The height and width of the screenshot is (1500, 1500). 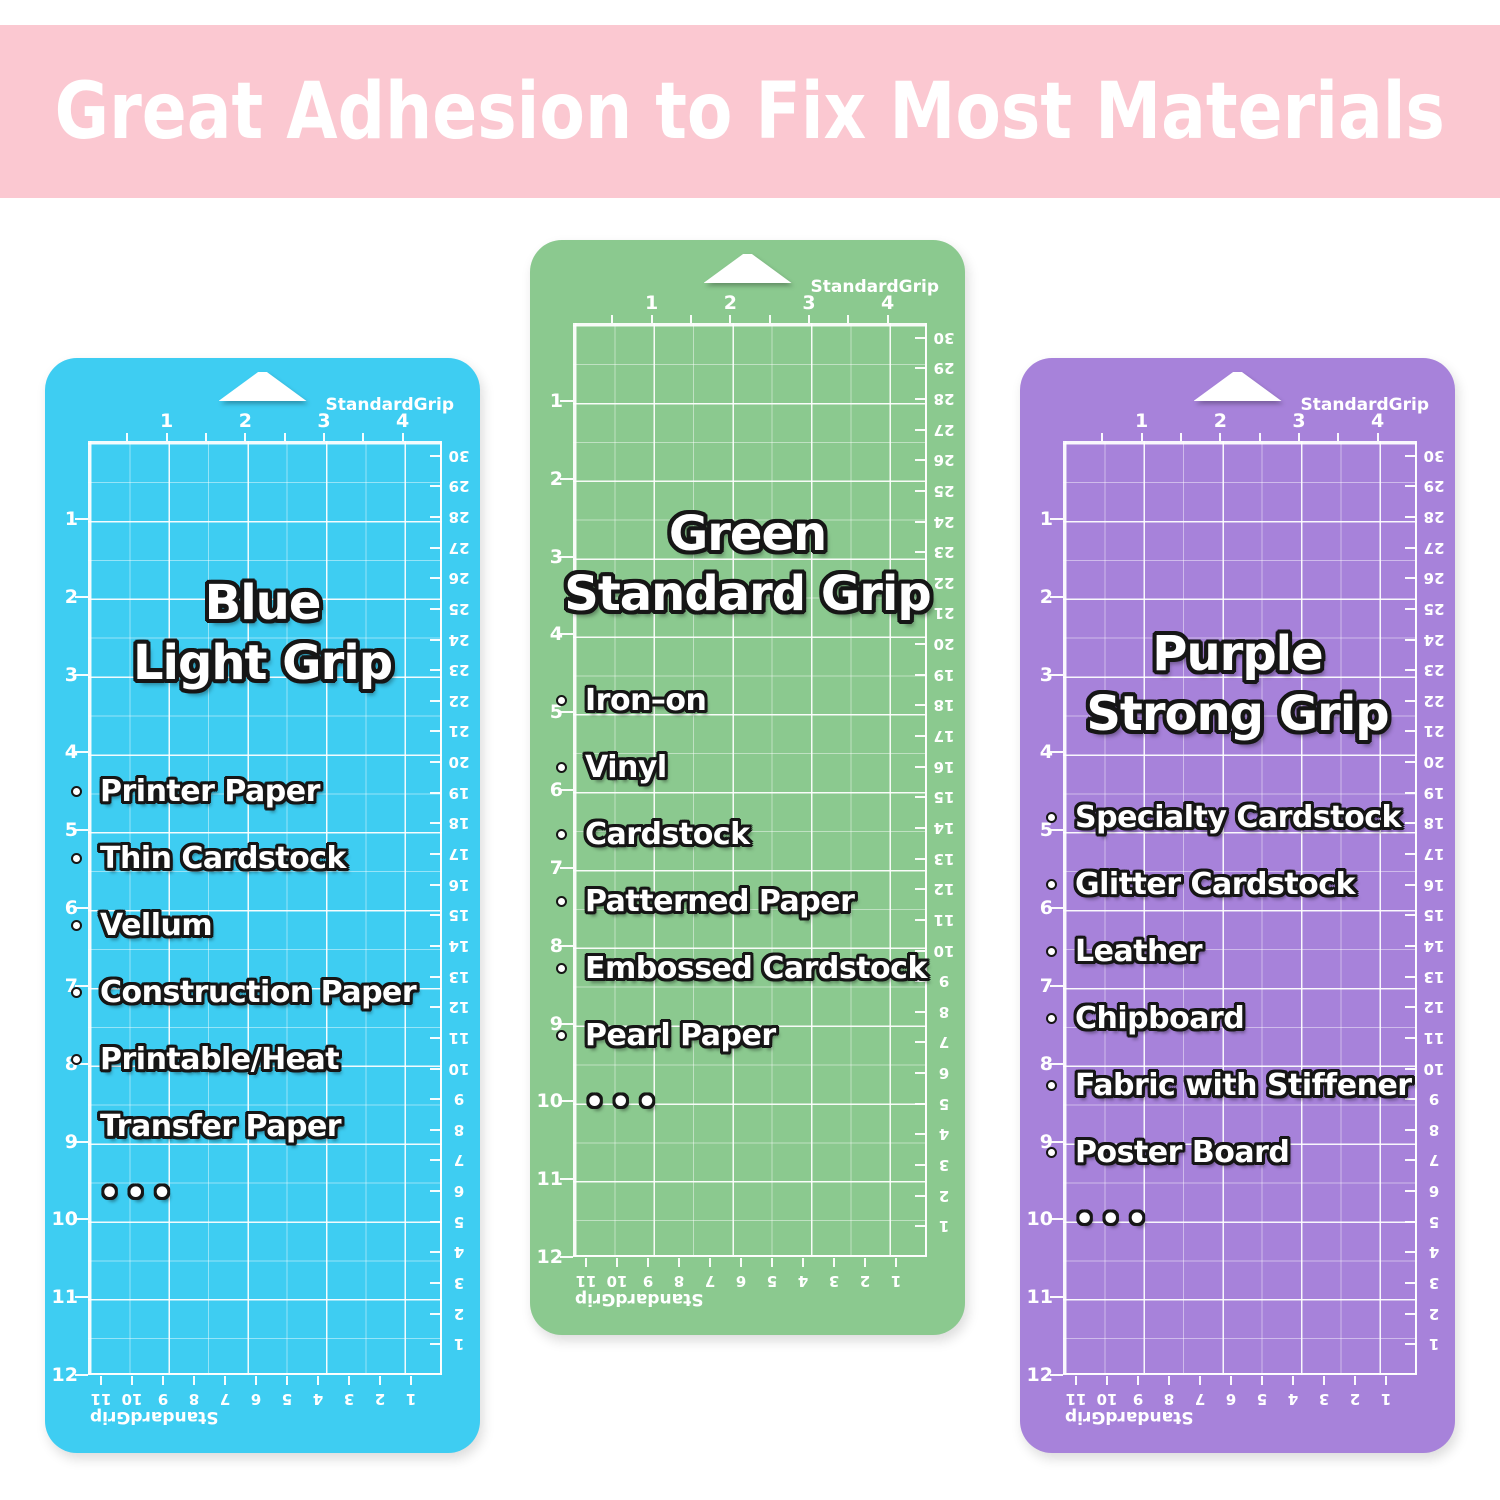 I want to click on mat-title-line: Green, so click(x=747, y=534).